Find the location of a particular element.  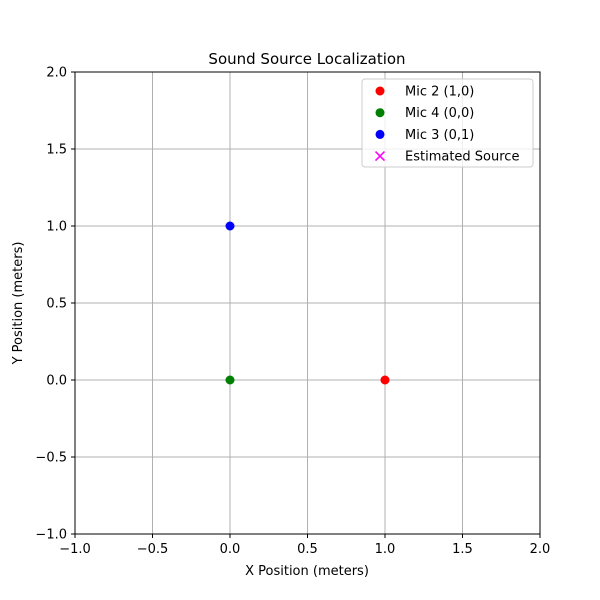

legend-label: Estimated Source is located at coordinates (462, 157).